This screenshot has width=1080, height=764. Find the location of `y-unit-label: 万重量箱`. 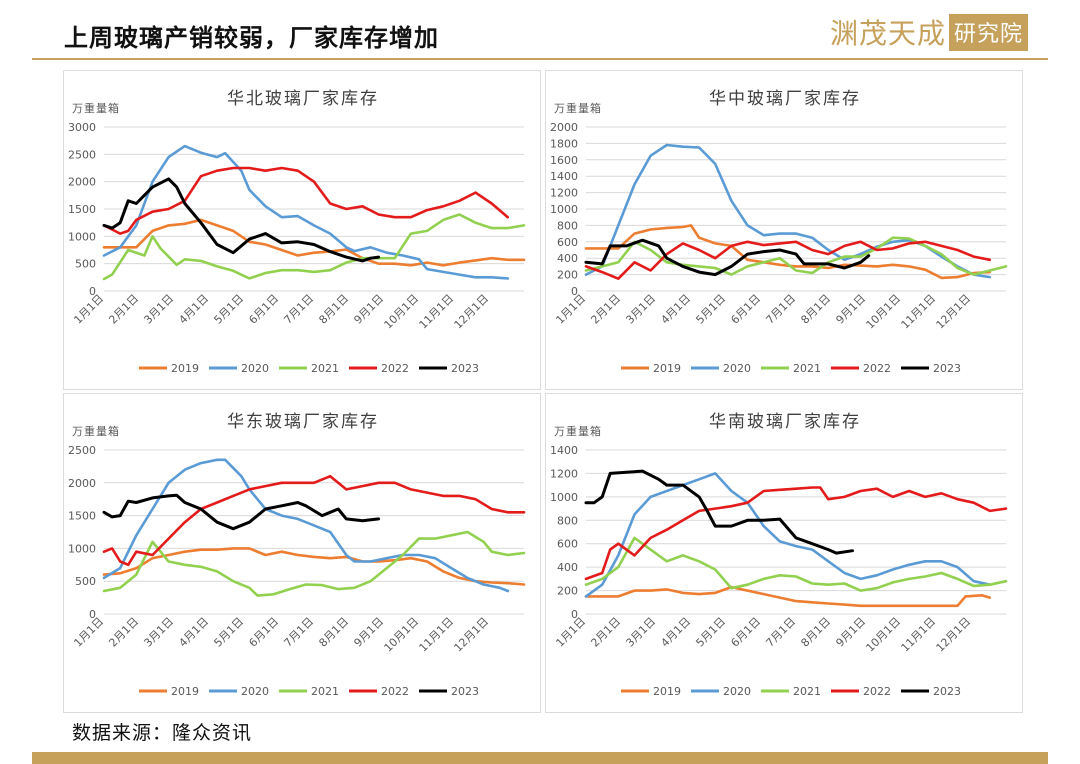

y-unit-label: 万重量箱 is located at coordinates (578, 108).